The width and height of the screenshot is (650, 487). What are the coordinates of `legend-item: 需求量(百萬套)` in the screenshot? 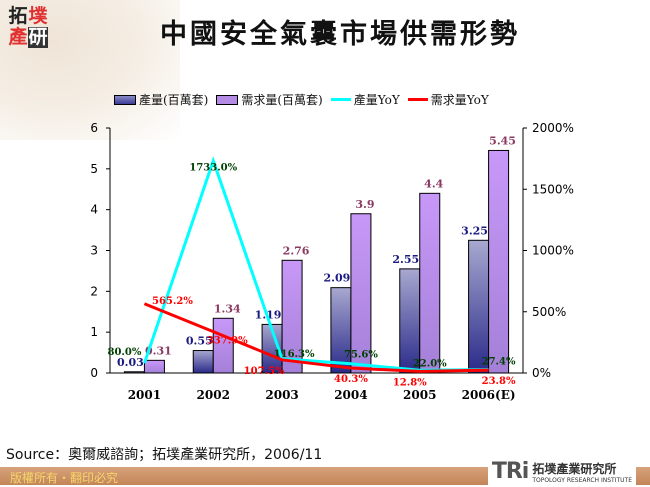 It's located at (269, 99).